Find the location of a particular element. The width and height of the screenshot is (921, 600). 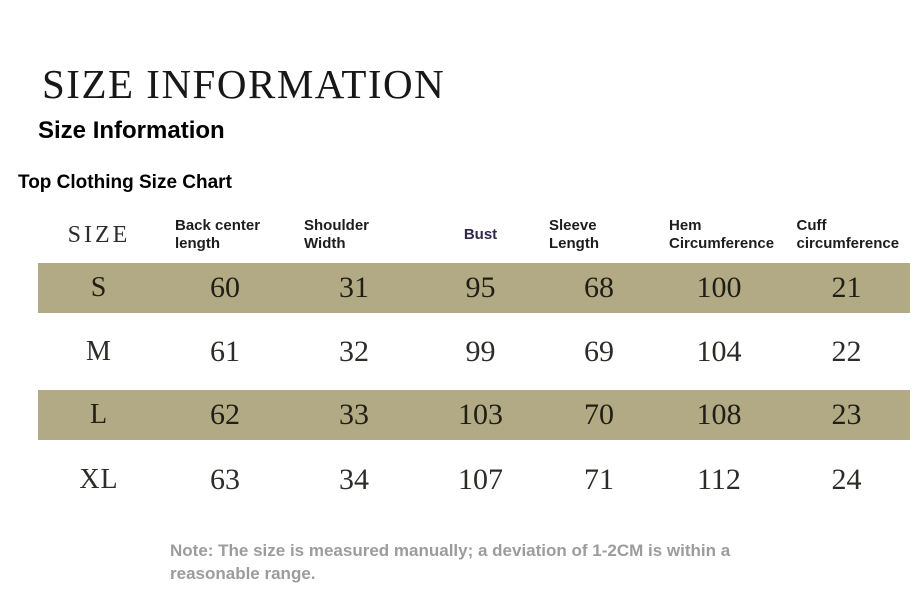

column-header-hem-circumference: Hem Circumference is located at coordinates (719, 235).